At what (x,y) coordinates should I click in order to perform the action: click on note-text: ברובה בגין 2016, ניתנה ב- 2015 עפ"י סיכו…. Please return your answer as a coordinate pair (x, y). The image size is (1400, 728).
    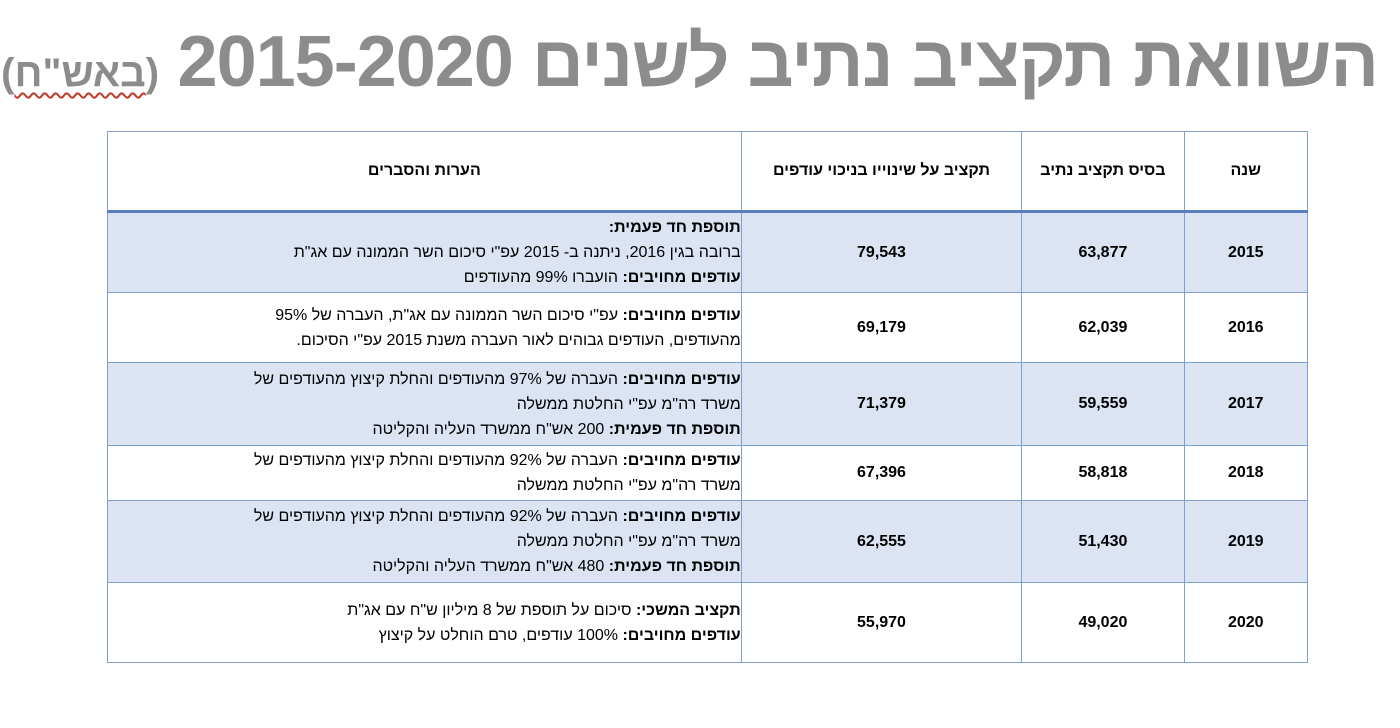
    Looking at the image, I should click on (517, 252).